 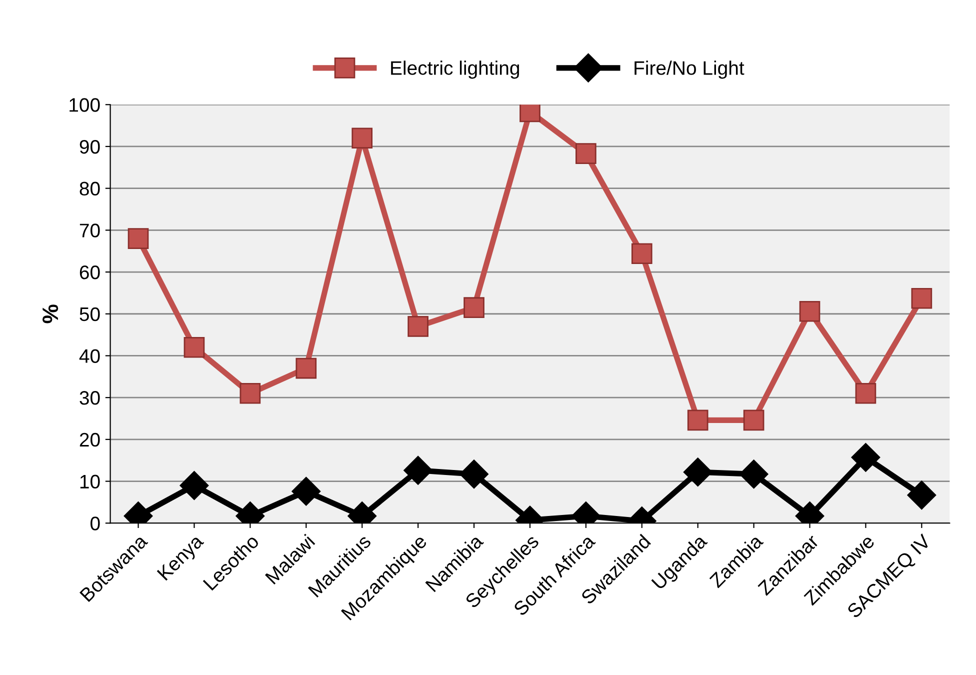 I want to click on y-tick-label: 60, so click(x=90, y=272).